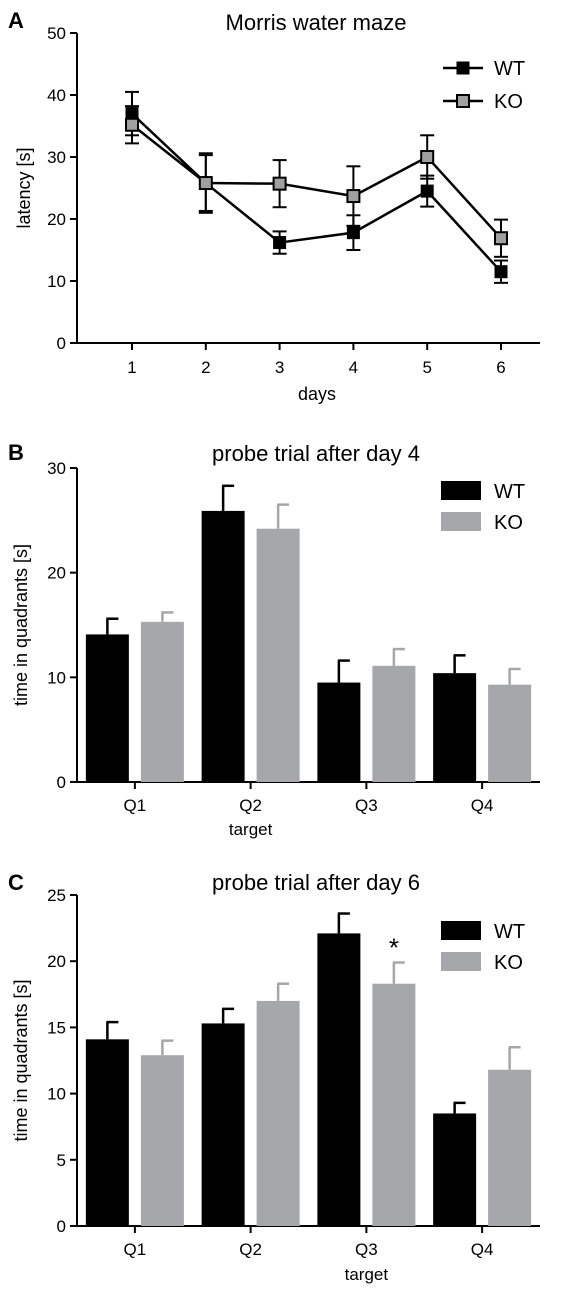 This screenshot has width=565, height=1300. I want to click on chart-title: probe trial after day 6, so click(316, 882).